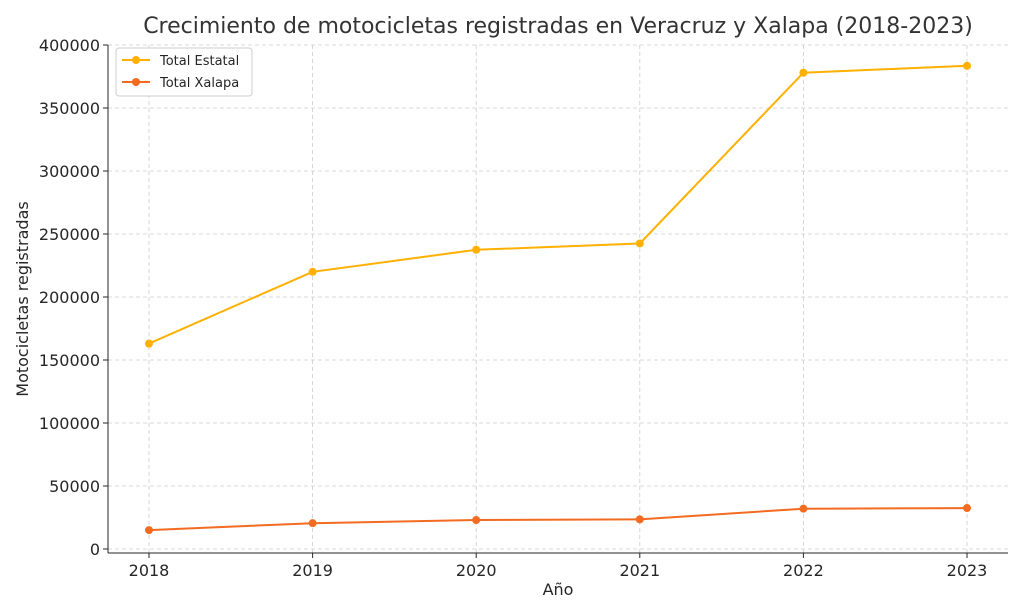  I want to click on x-tick-label: 2021, so click(639, 570).